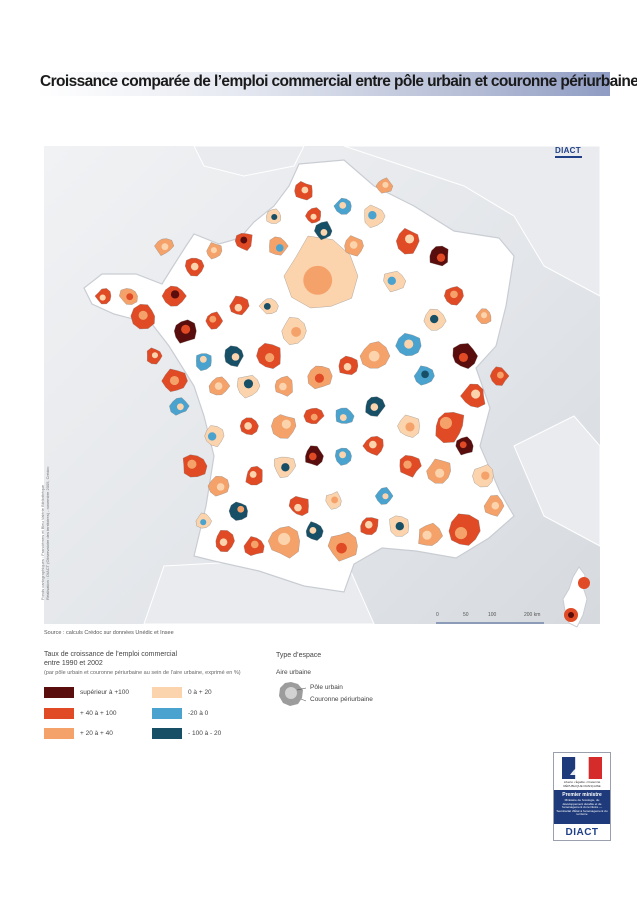  Describe the element at coordinates (437, 615) in the screenshot. I see `scale-tick-0: 0` at that location.